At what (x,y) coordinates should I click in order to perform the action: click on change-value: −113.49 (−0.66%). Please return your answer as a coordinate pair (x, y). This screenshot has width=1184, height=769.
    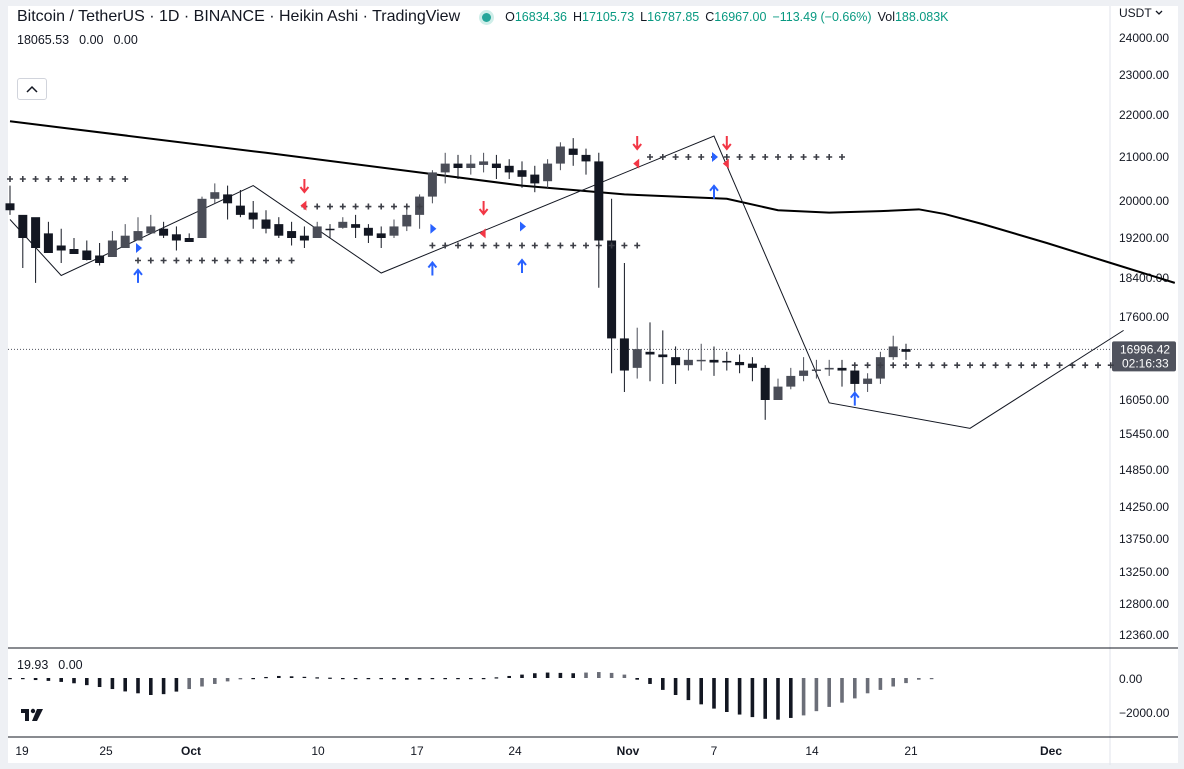
    Looking at the image, I should click on (822, 17).